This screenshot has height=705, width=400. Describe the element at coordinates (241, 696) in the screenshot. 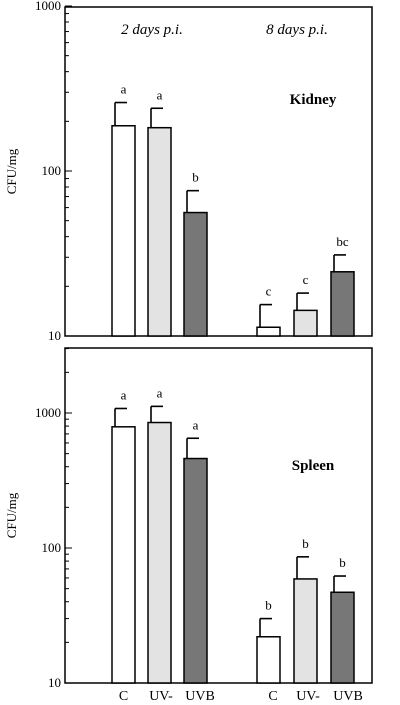

I see `category-labels: C UV- UVB C UV- UVB` at that location.